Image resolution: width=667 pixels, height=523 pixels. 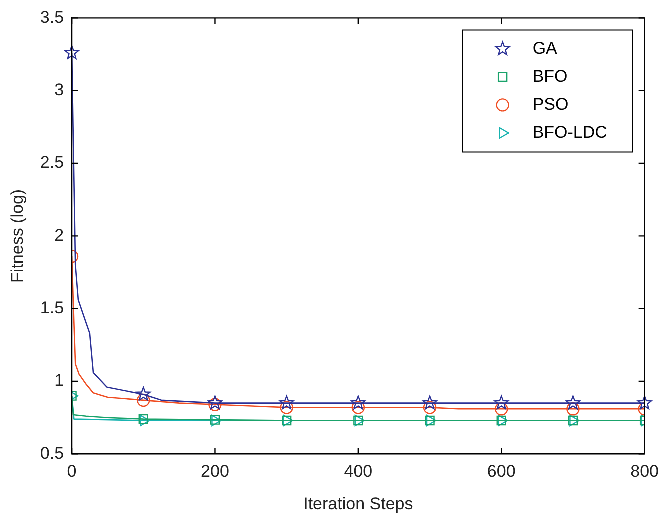 I want to click on y-tick-label: 2, so click(x=59, y=235).